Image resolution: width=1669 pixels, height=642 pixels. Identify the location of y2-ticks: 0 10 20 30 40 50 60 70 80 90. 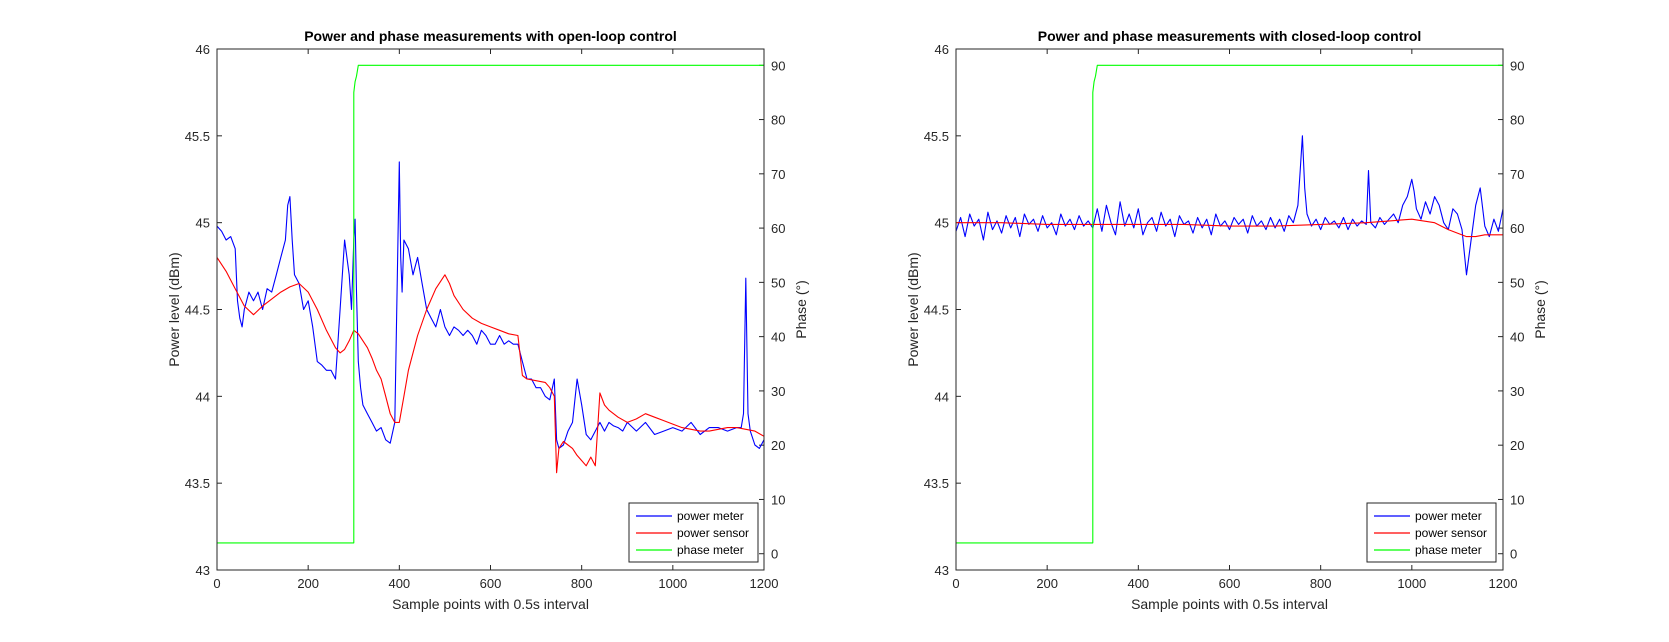
(772, 310).